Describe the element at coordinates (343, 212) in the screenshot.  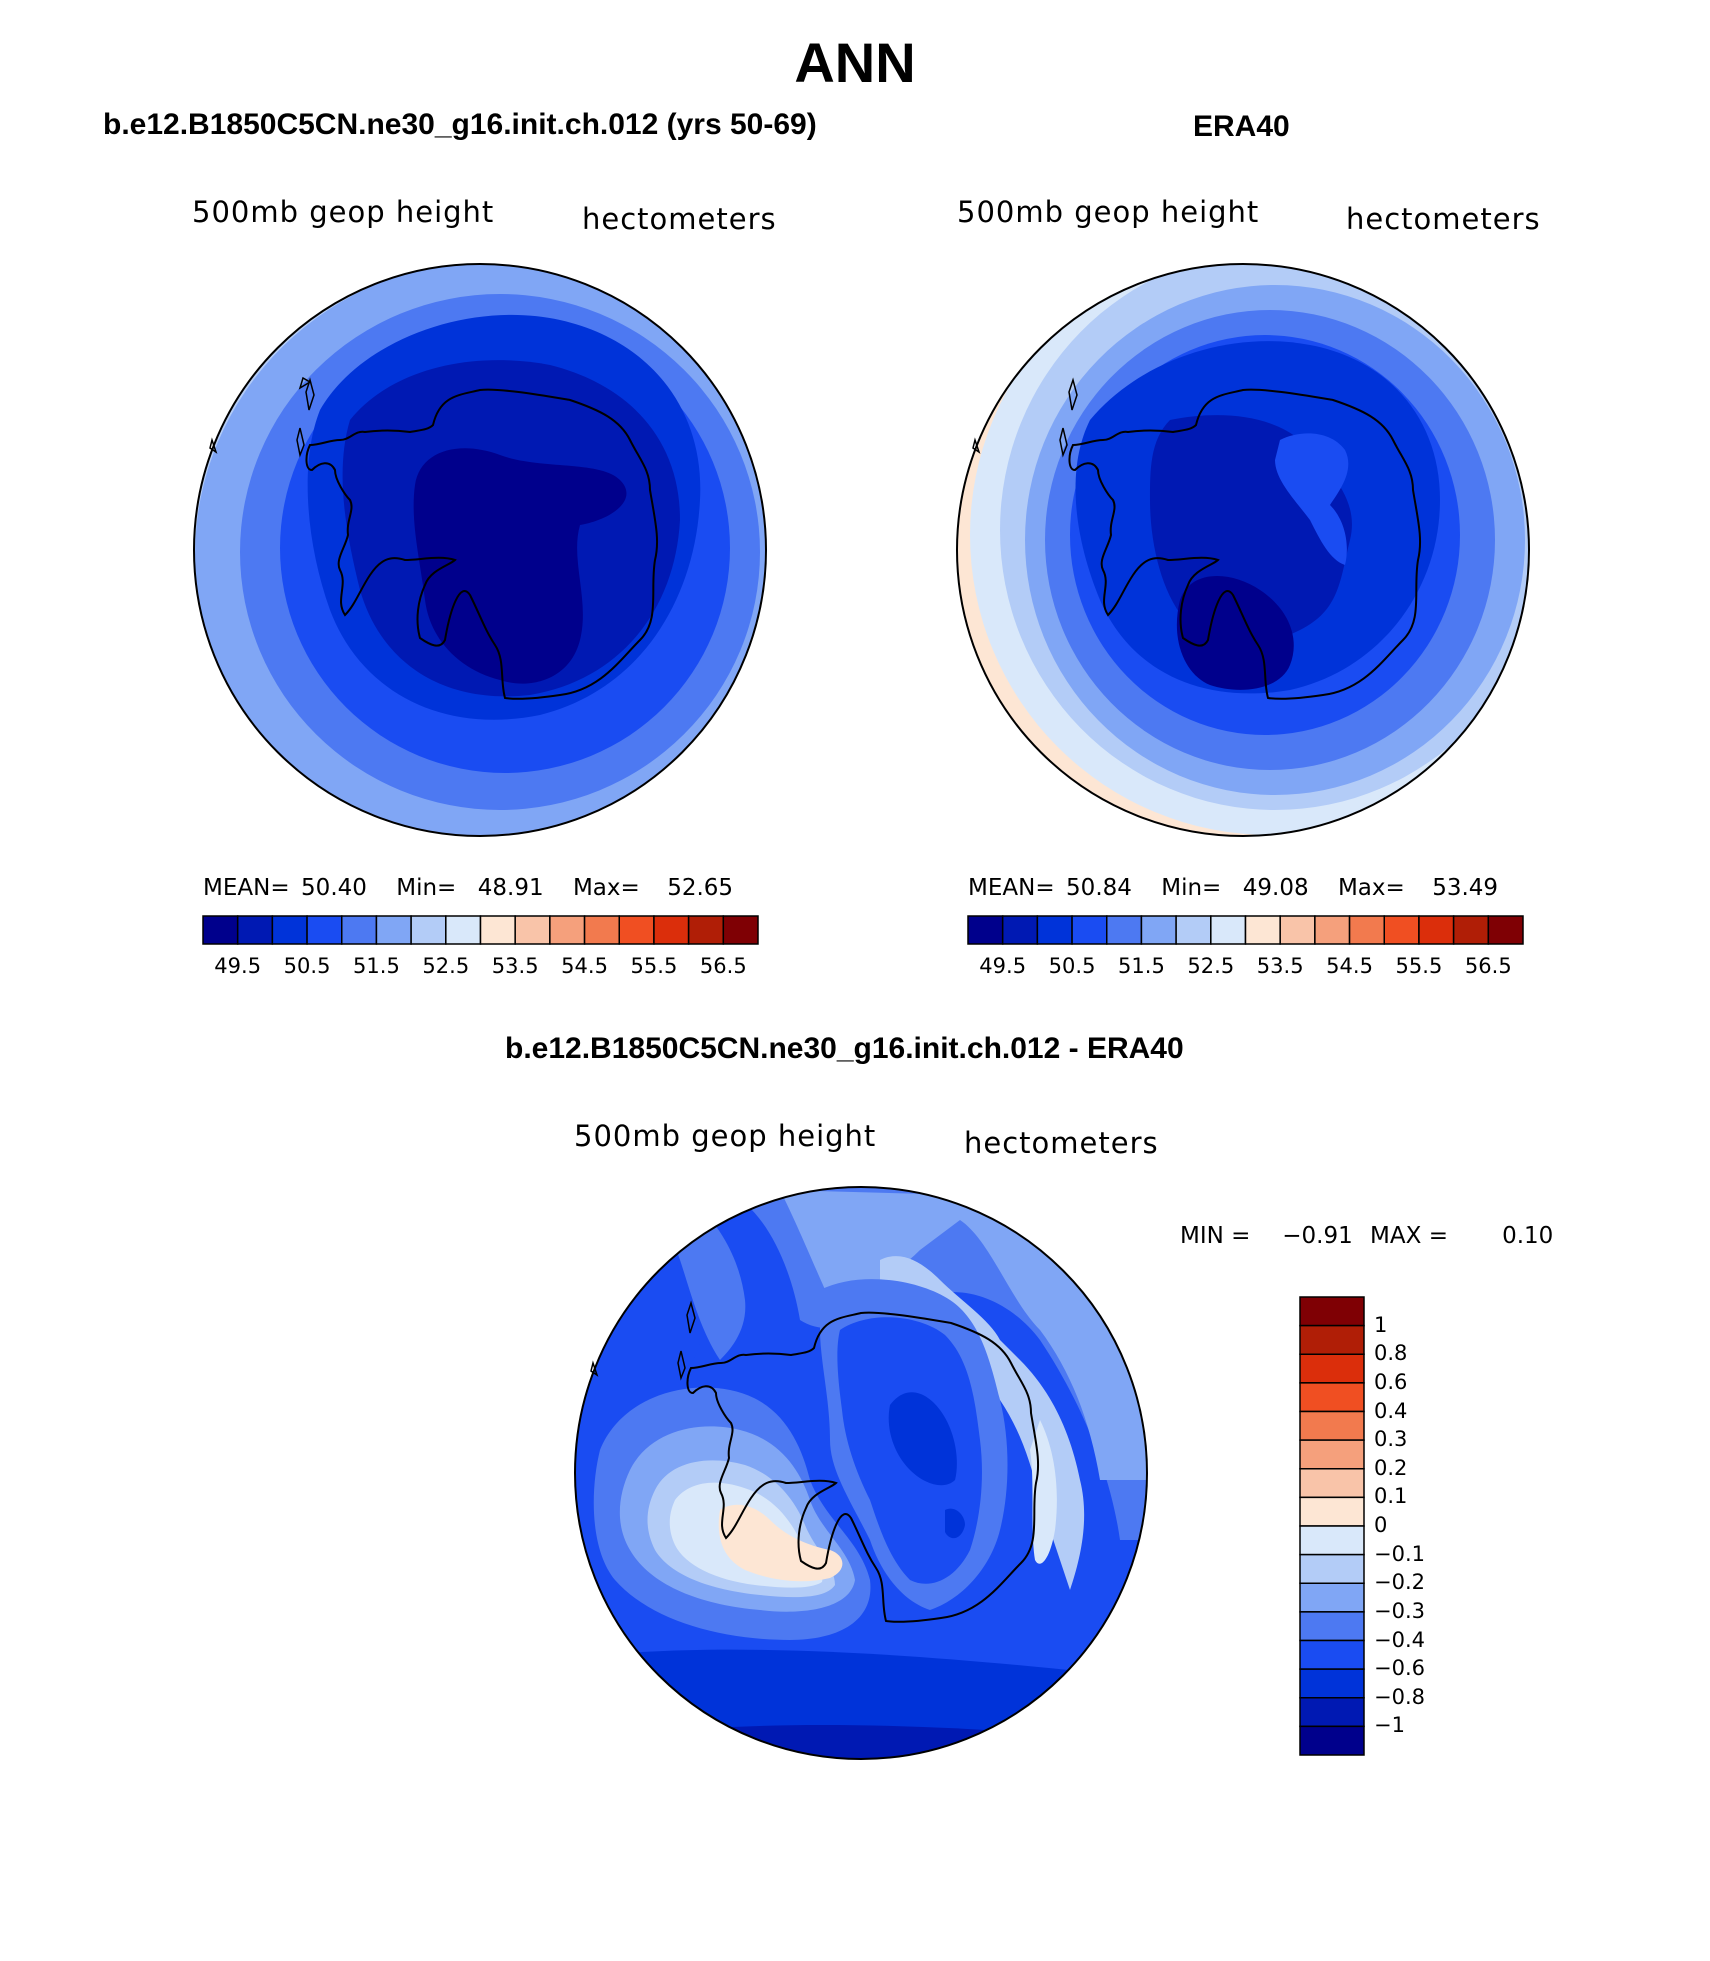
I see `model-variable-label: 500mb geop height` at that location.